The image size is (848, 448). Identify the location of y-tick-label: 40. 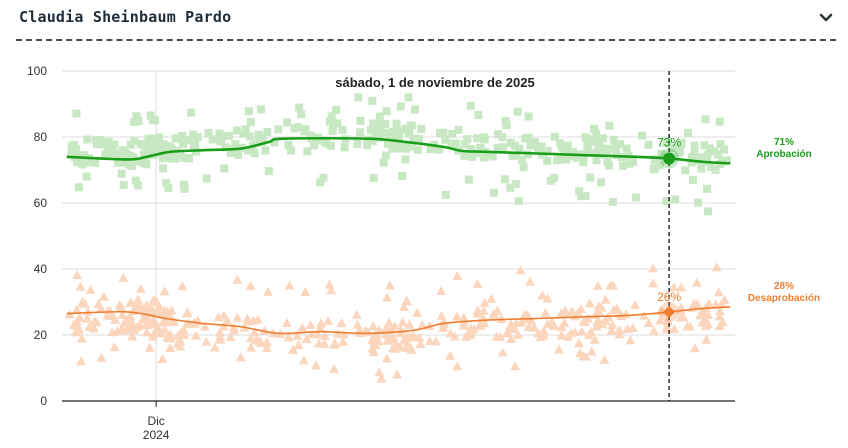
(41, 269).